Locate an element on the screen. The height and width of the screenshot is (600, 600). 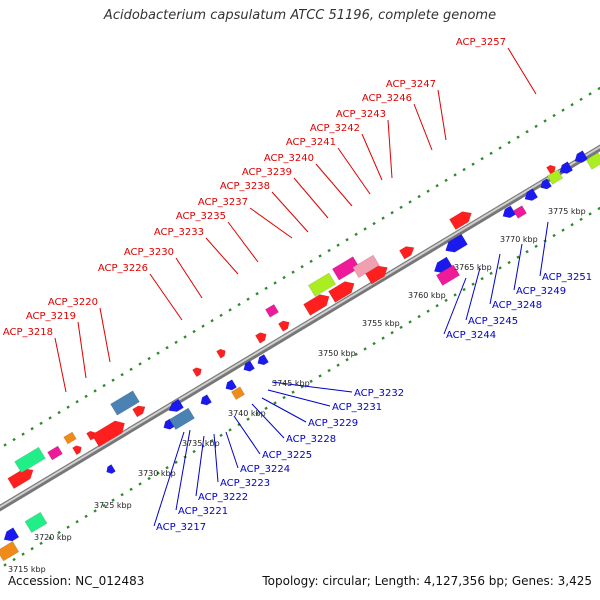
scale-tick-label: 3745 kbp is located at coordinates (291, 383).